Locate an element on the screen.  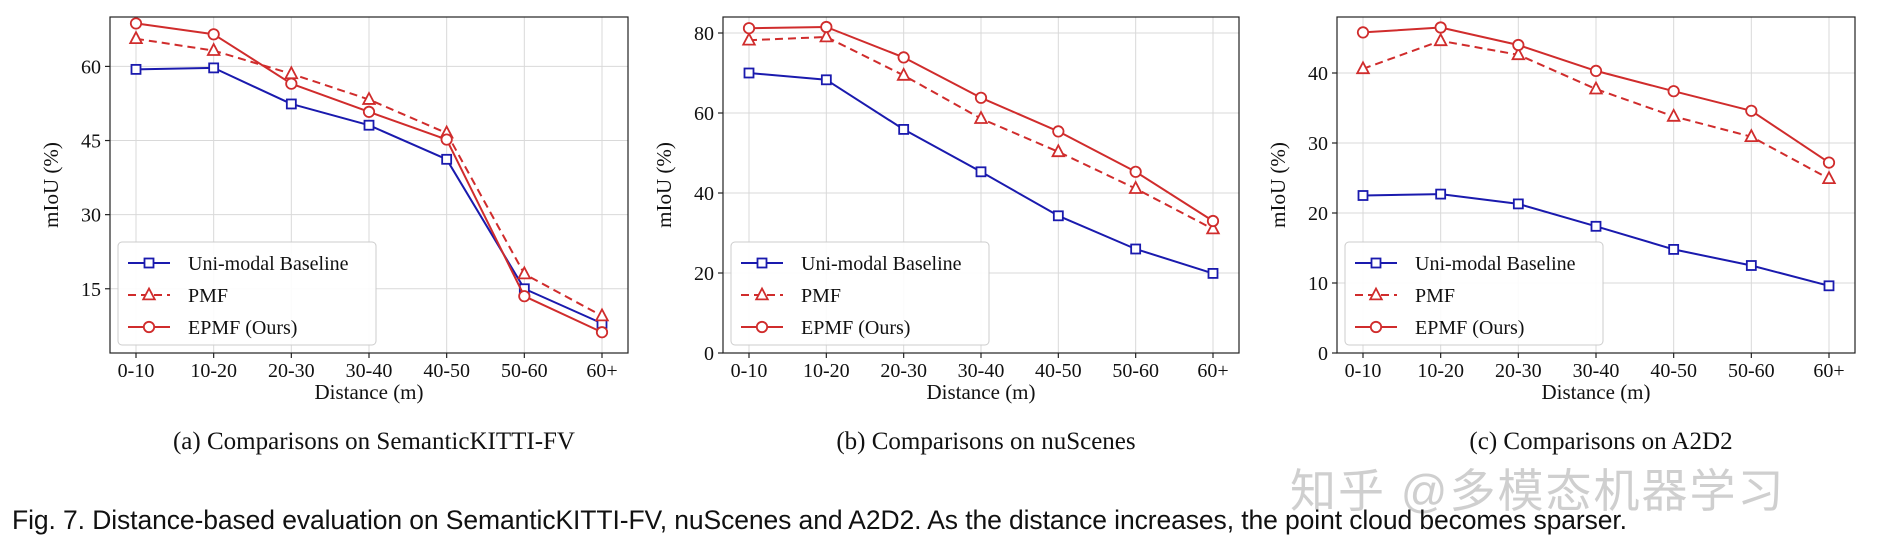
subcaption: (a) Comparisons on SemanticKITTI-FV is located at coordinates (374, 441).